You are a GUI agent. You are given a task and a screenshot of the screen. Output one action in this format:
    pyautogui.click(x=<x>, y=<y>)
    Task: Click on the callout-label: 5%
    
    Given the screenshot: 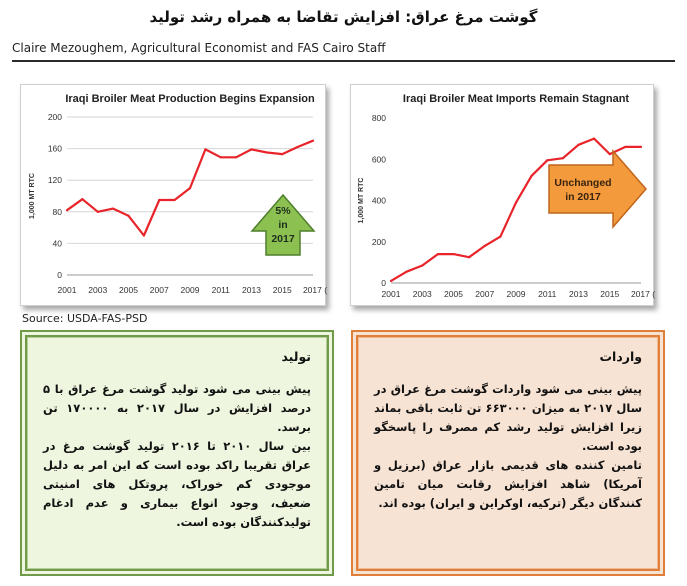 What is the action you would take?
    pyautogui.click(x=283, y=211)
    